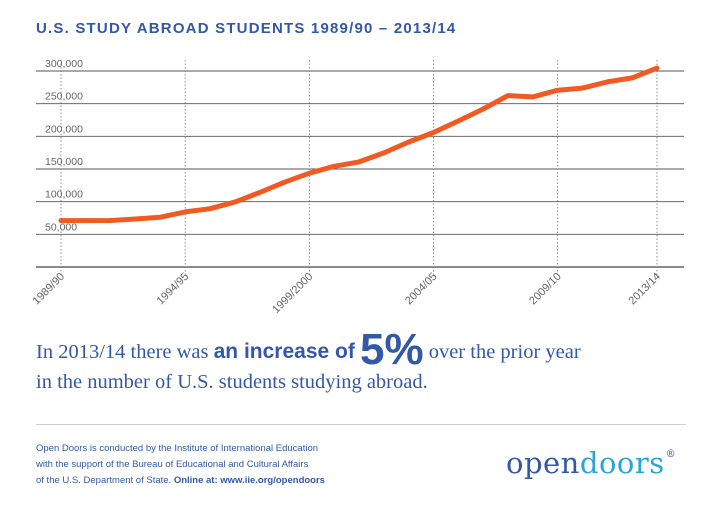 Image resolution: width=721 pixels, height=506 pixels. Describe the element at coordinates (543, 463) in the screenshot. I see `logo-open: open` at that location.